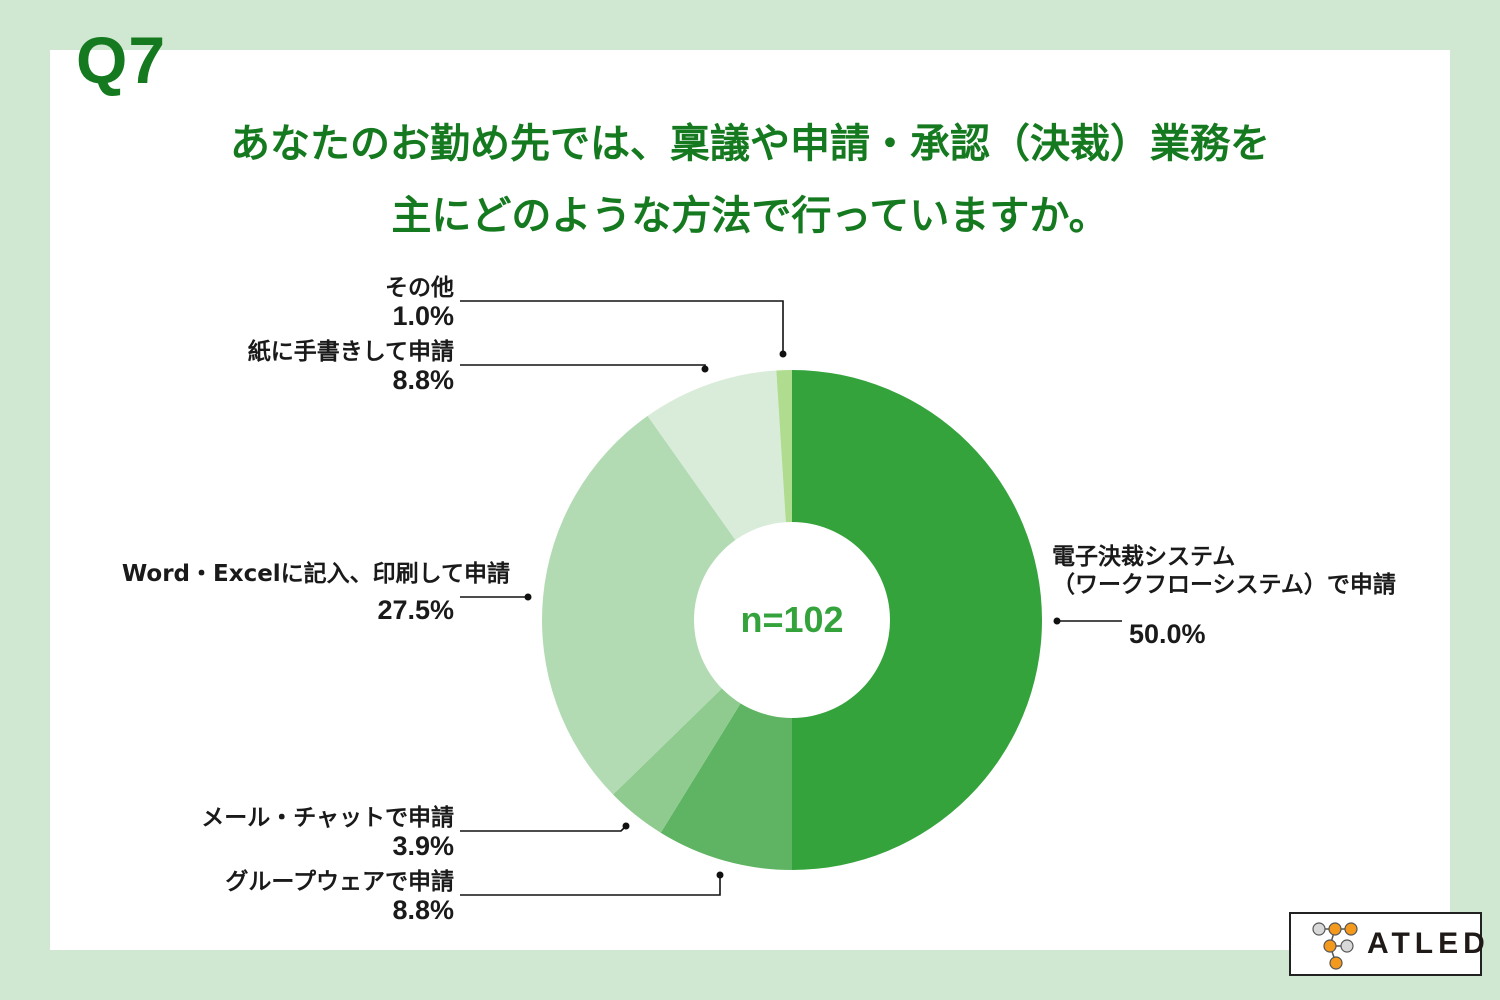 The image size is (1500, 1000). I want to click on title-line-2: 主にどのような方法で行っていますか。, so click(750, 216).